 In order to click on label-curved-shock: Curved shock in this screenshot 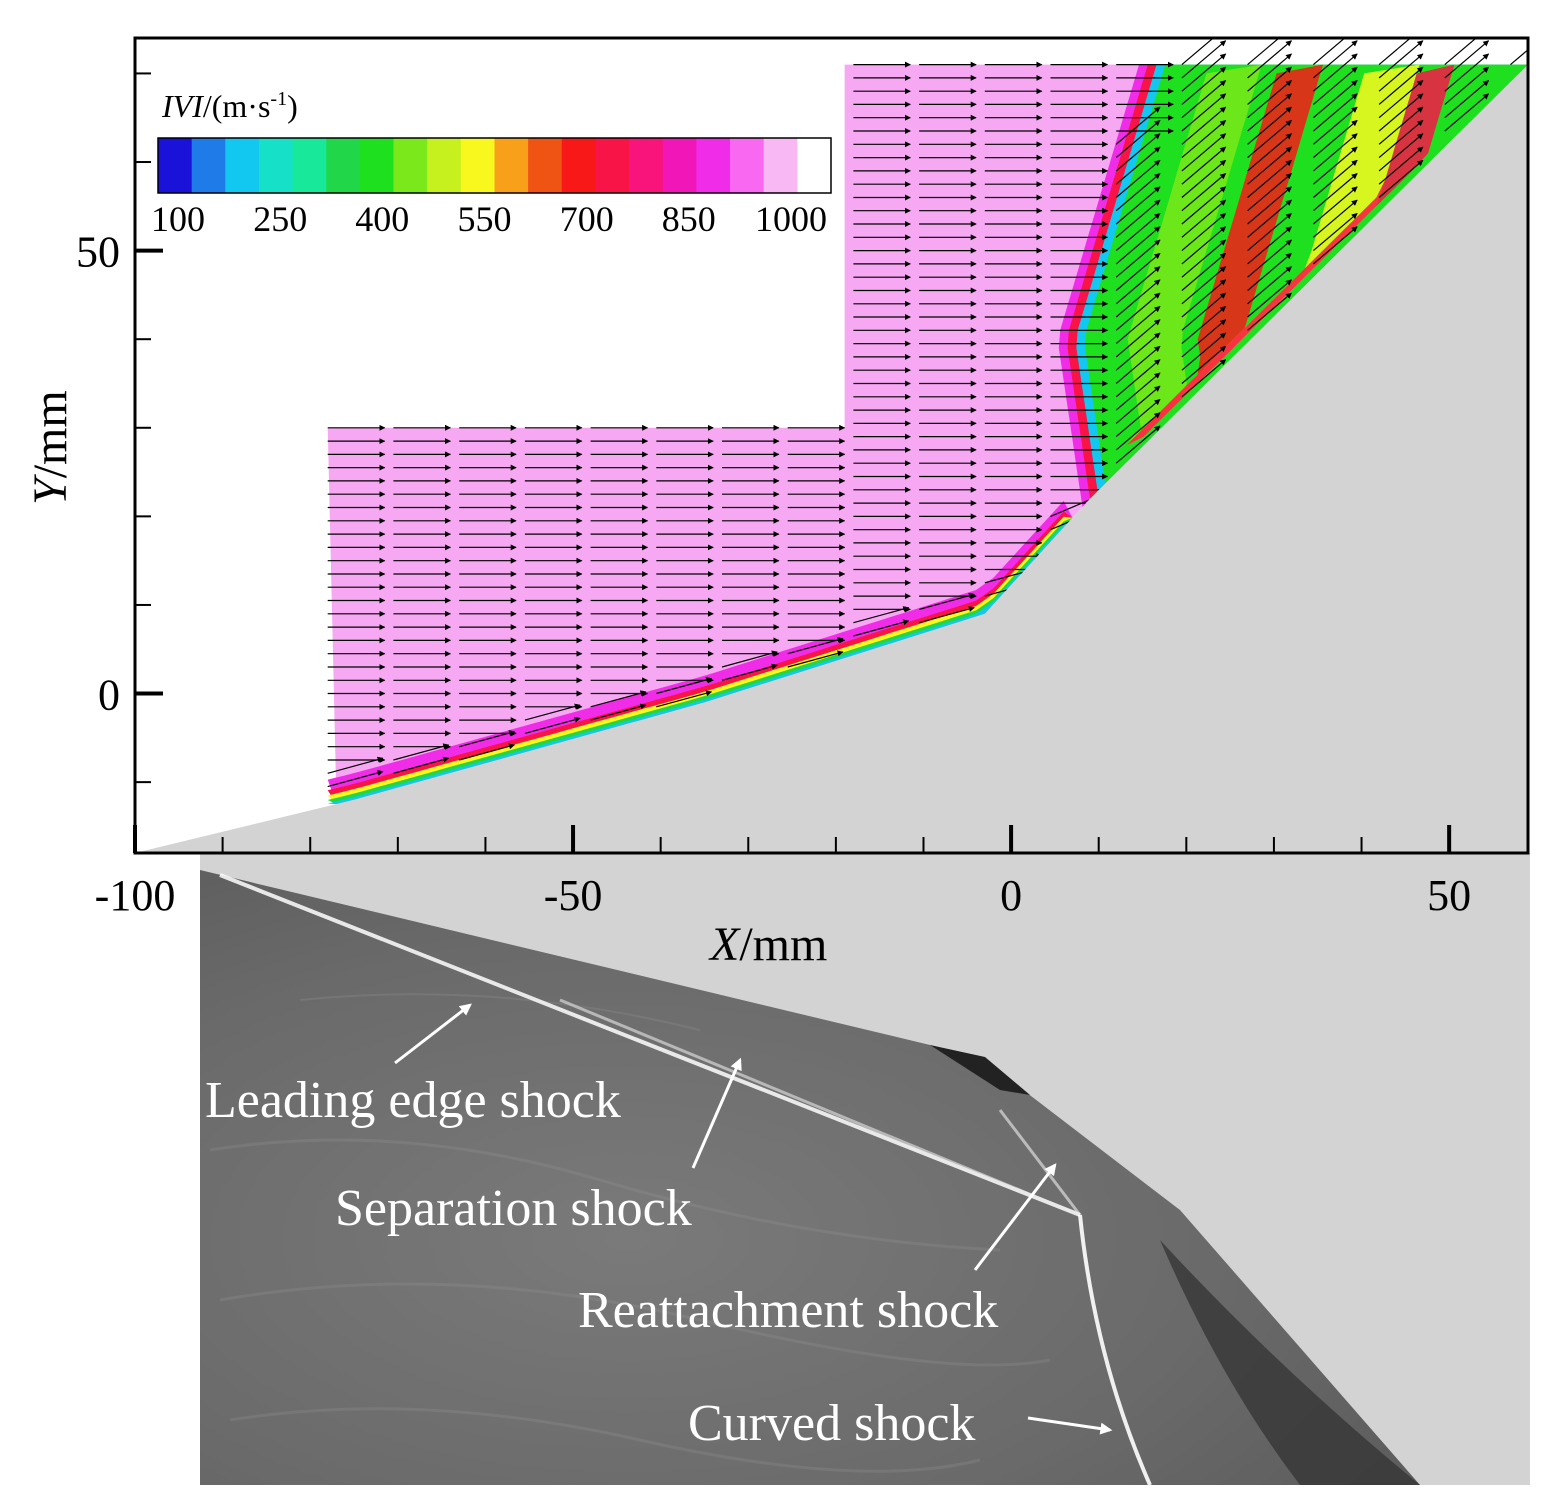, I will do `click(831, 1423)`.